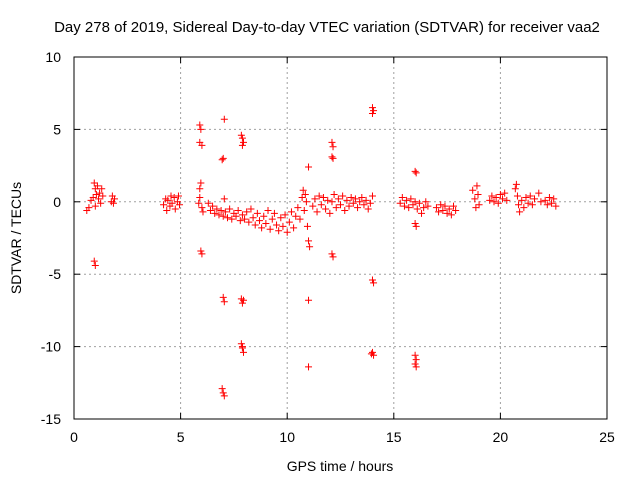 This screenshot has width=640, height=480. What do you see at coordinates (342, 437) in the screenshot?
I see `x-tick-labels: 0 5 10 15 20 25` at bounding box center [342, 437].